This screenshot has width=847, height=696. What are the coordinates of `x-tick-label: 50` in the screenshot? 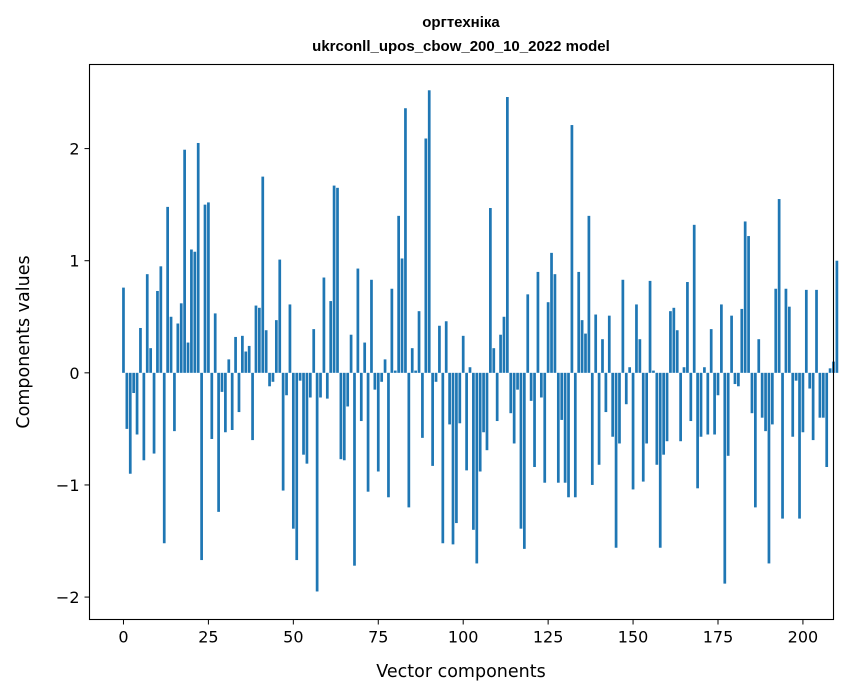 It's located at (293, 637).